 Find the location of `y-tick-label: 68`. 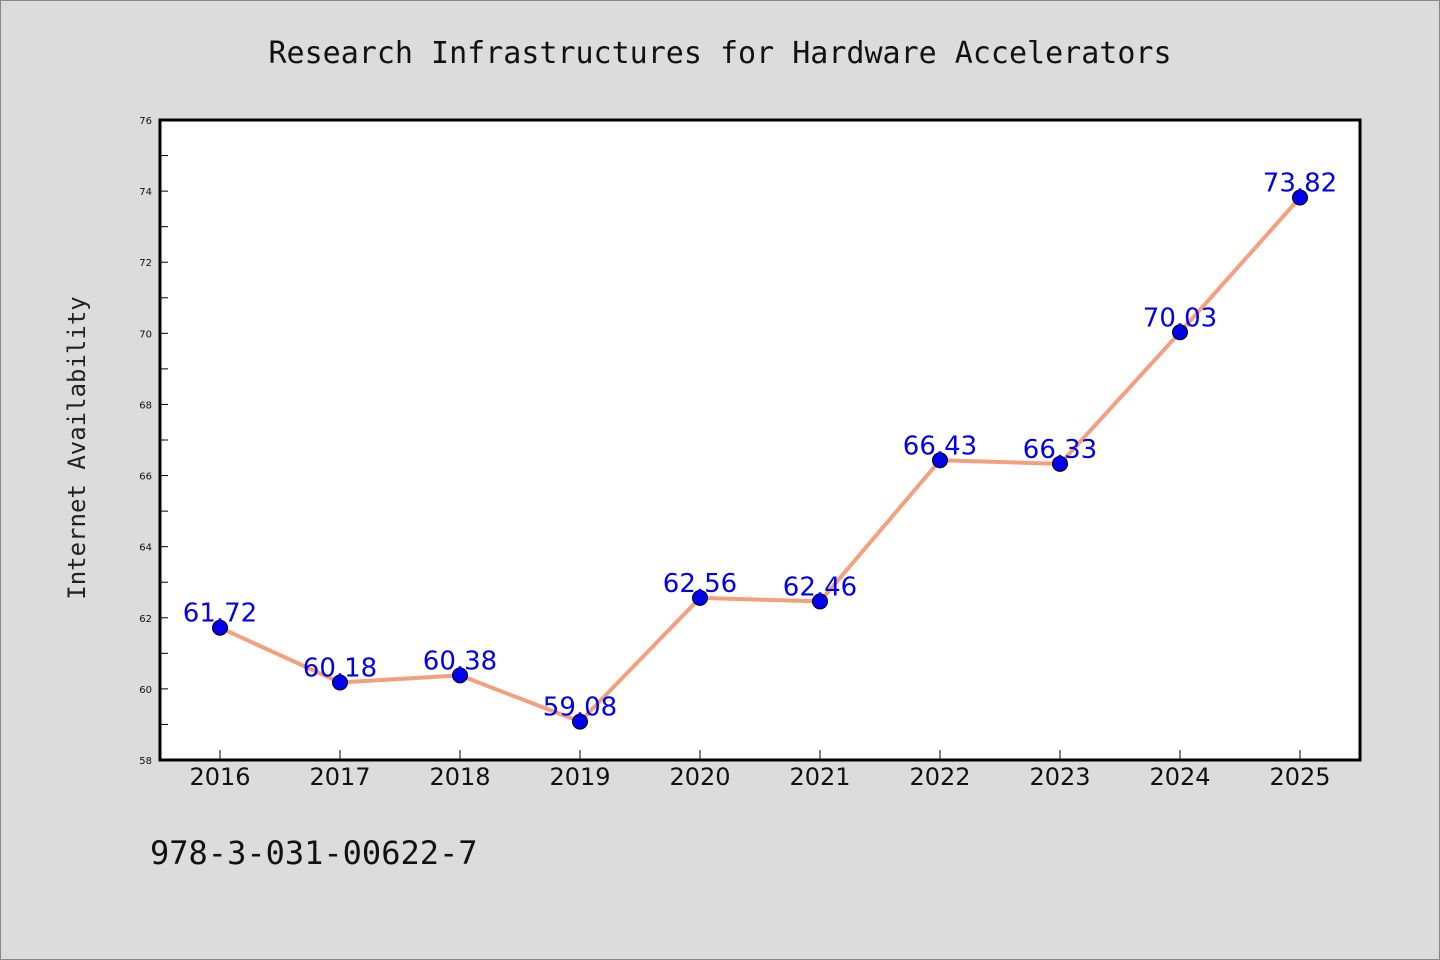

y-tick-label: 68 is located at coordinates (145, 405).